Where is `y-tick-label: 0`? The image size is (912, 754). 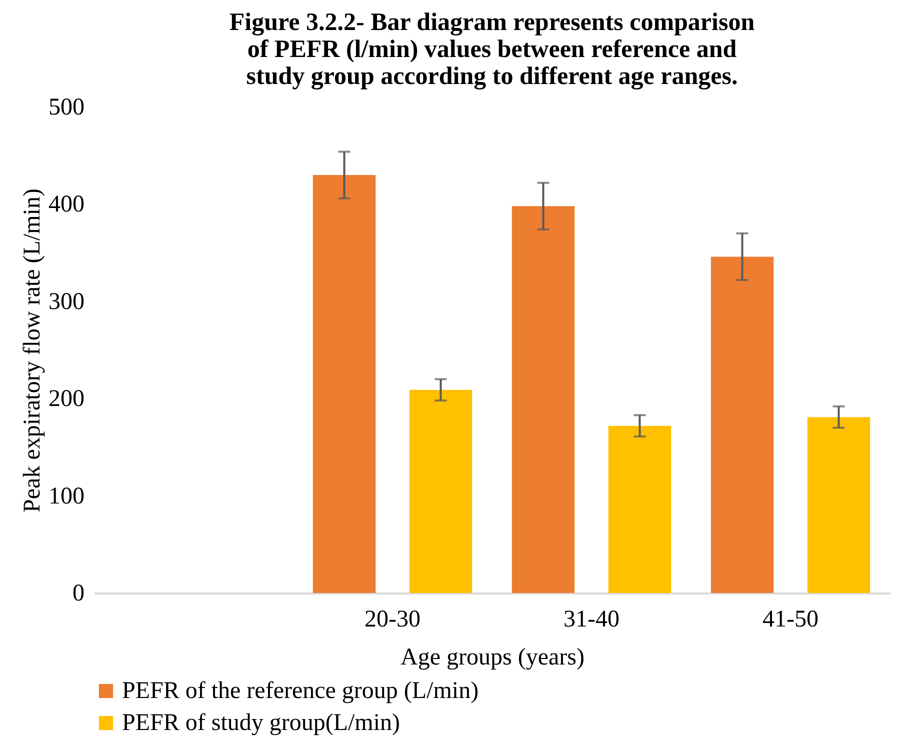 y-tick-label: 0 is located at coordinates (78, 593).